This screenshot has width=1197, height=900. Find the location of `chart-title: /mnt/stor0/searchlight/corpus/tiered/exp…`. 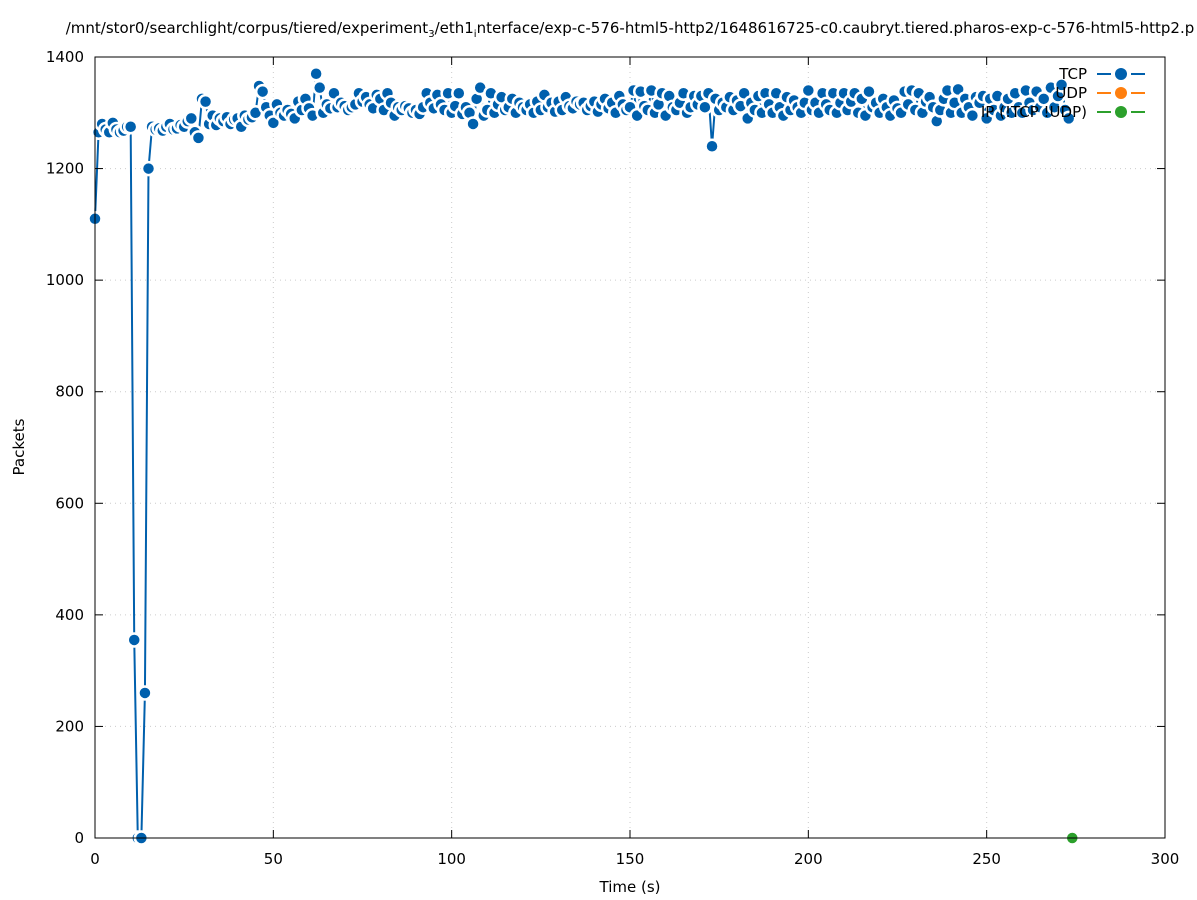

chart-title: /mnt/stor0/searchlight/corpus/tiered/exp… is located at coordinates (630, 29).